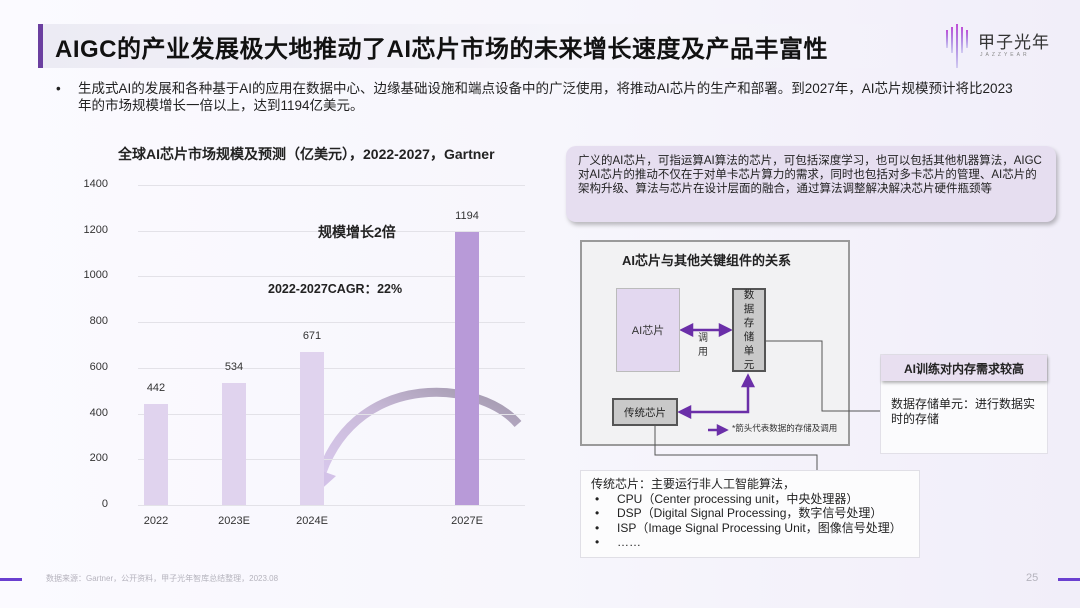  Describe the element at coordinates (156, 387) in the screenshot. I see `bar-value-label: 442` at that location.